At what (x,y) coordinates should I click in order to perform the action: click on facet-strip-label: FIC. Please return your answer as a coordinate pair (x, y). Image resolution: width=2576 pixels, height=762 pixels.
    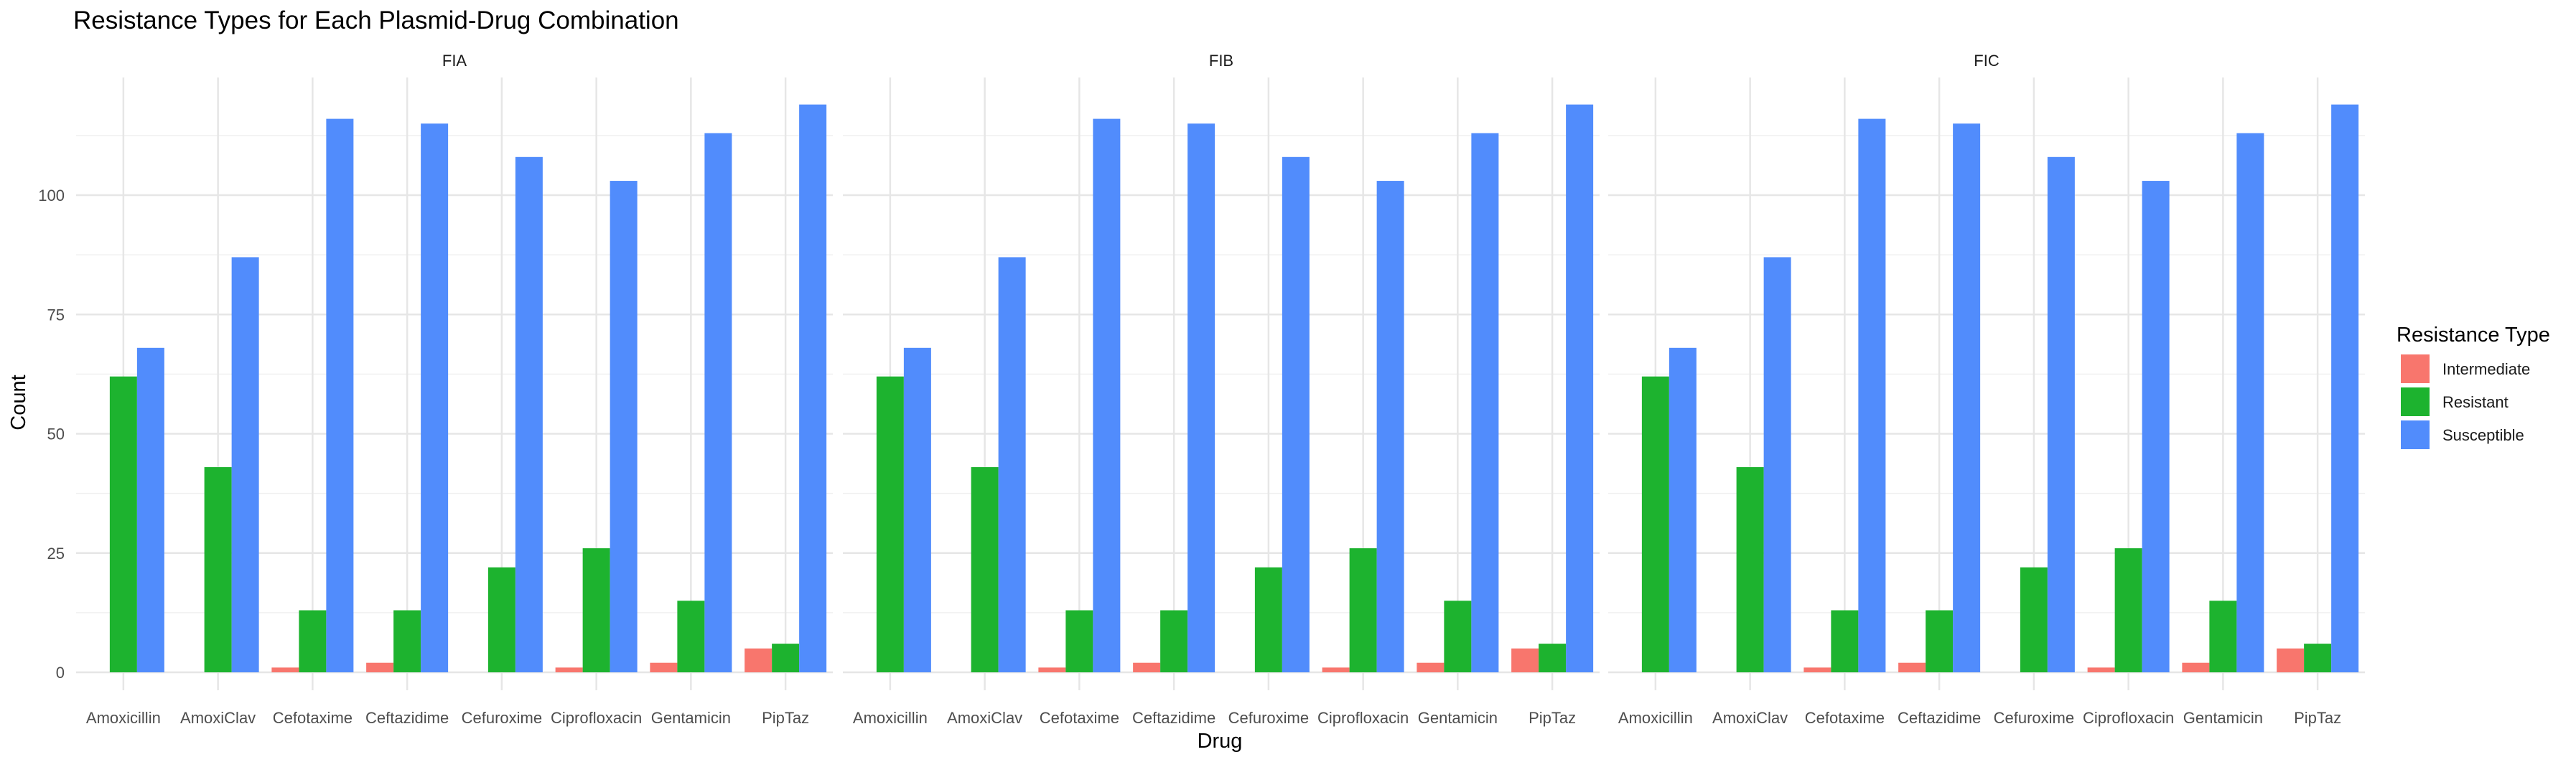
    Looking at the image, I should click on (1986, 61).